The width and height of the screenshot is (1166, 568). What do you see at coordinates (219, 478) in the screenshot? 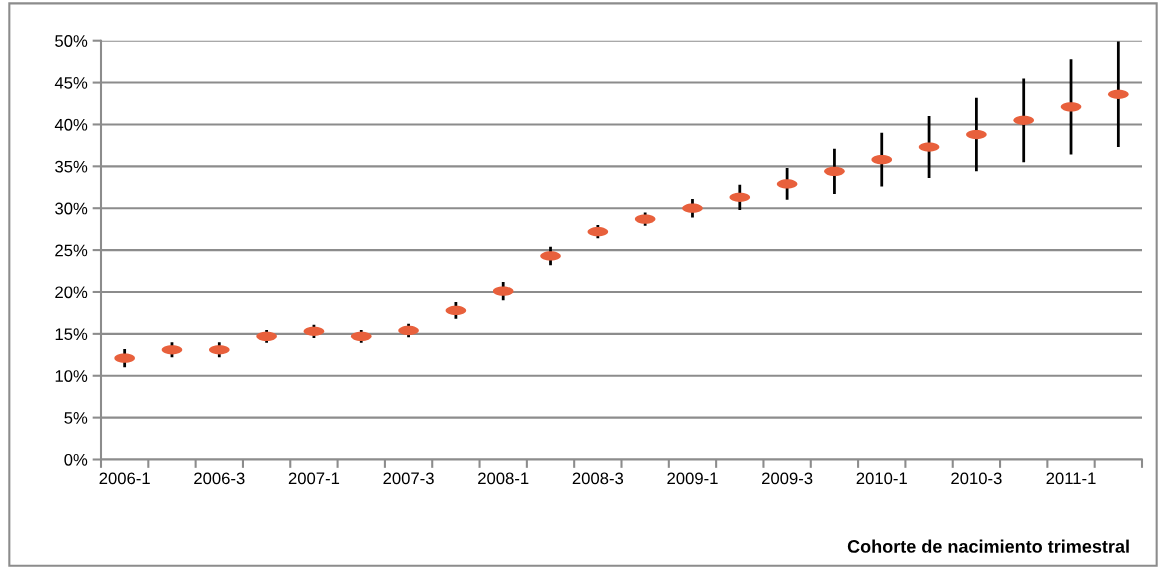
I see `x-tick-label: 2006-3` at bounding box center [219, 478].